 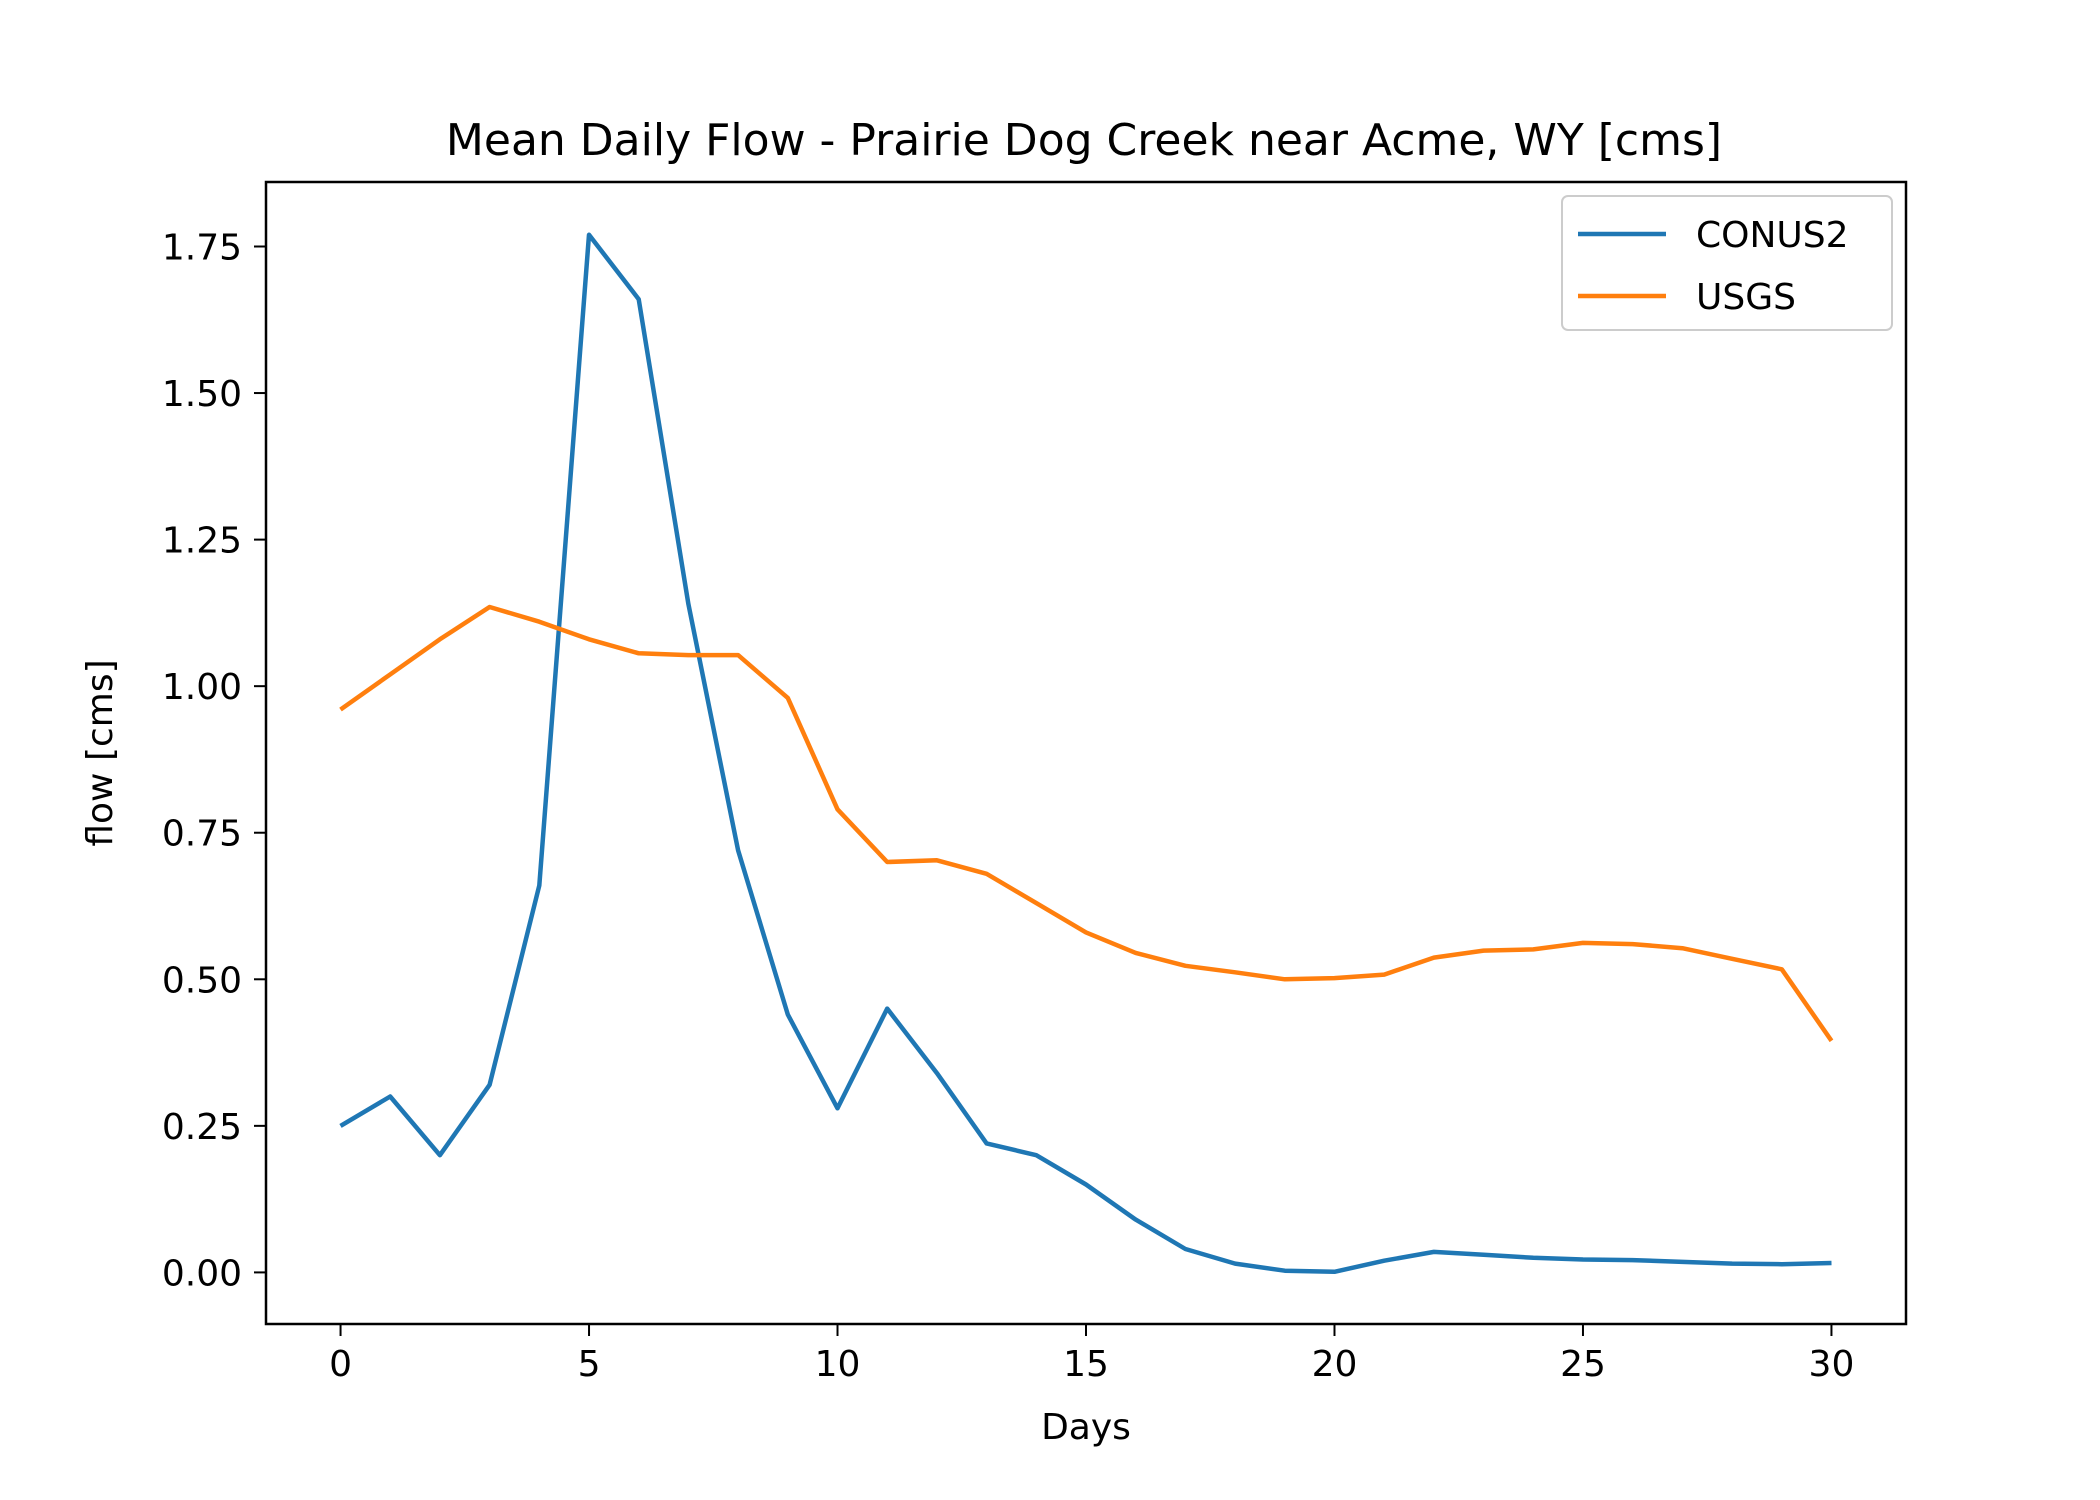 I want to click on legend-label-usgs: USGS, so click(x=1746, y=297).